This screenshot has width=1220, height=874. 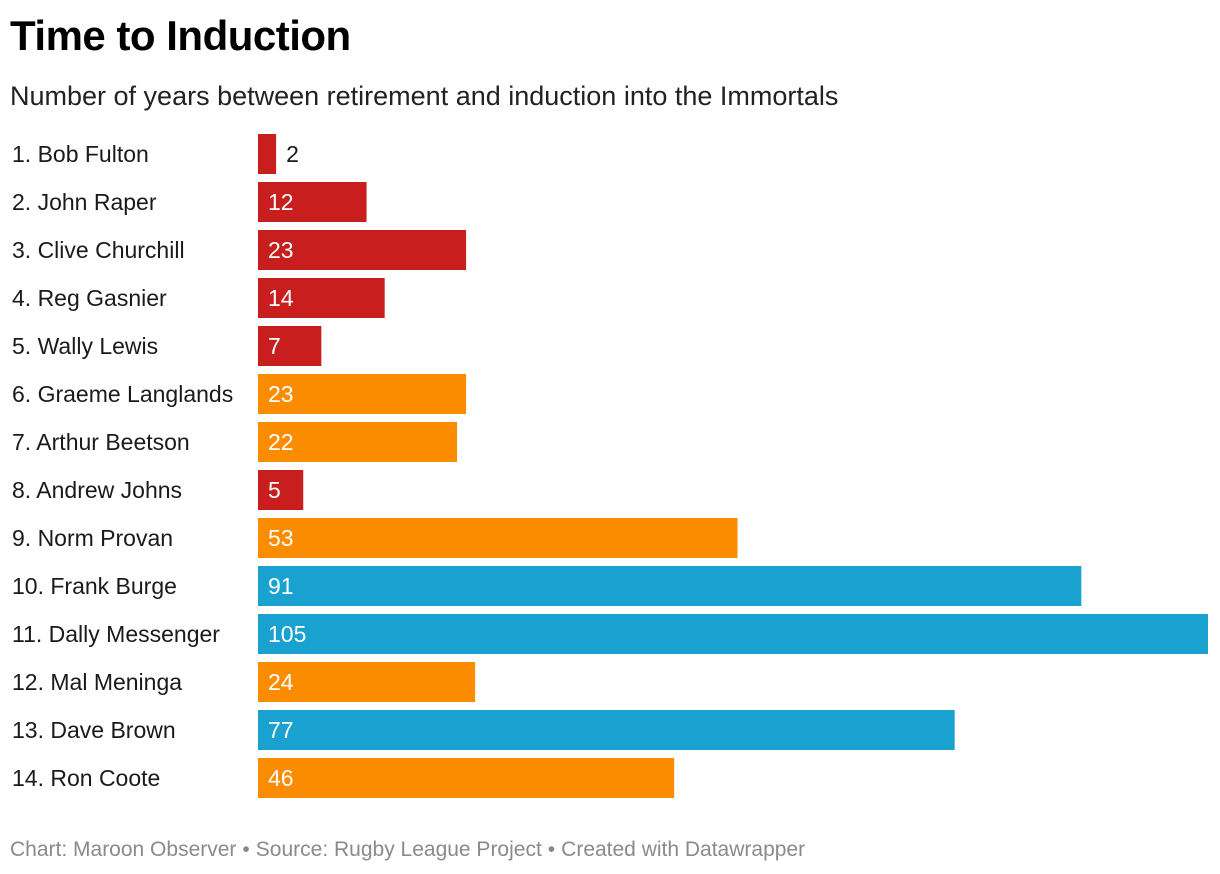 I want to click on category-label: 8. Andrew Johns, so click(x=97, y=490).